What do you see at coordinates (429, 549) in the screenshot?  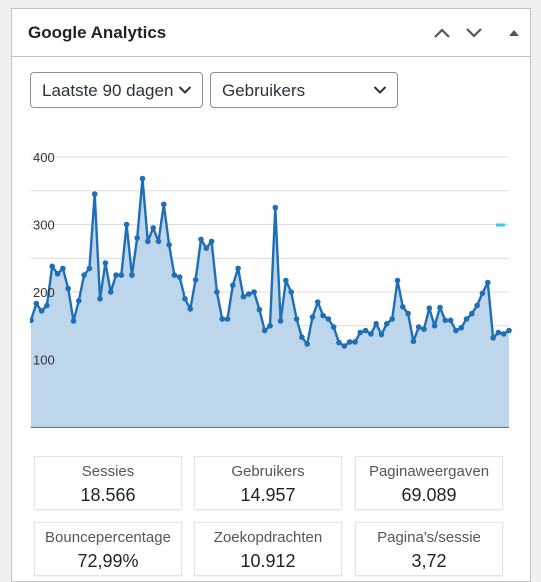 I see `stat-card-pages-per-session: Pagina's/sessie 3,72` at bounding box center [429, 549].